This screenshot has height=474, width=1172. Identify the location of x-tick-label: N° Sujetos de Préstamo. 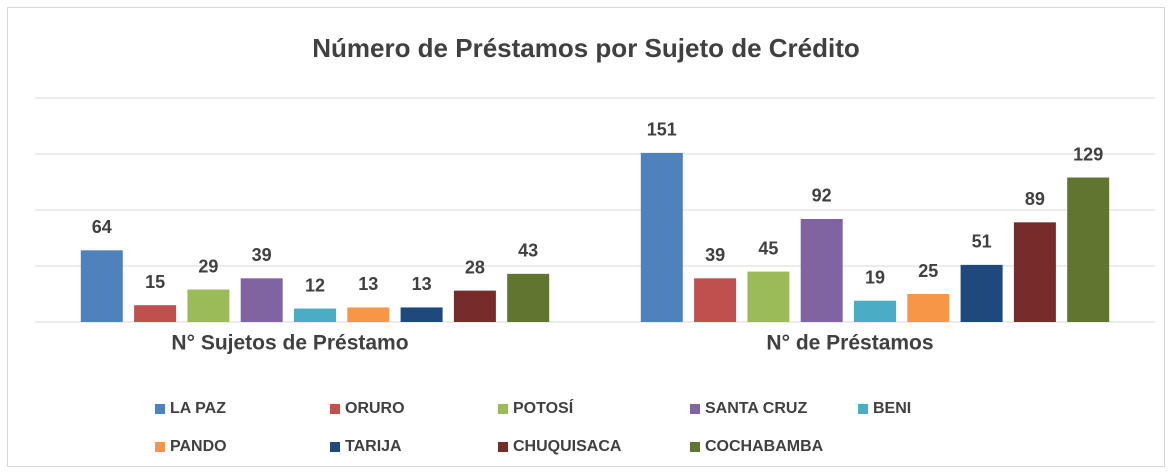
(289, 343).